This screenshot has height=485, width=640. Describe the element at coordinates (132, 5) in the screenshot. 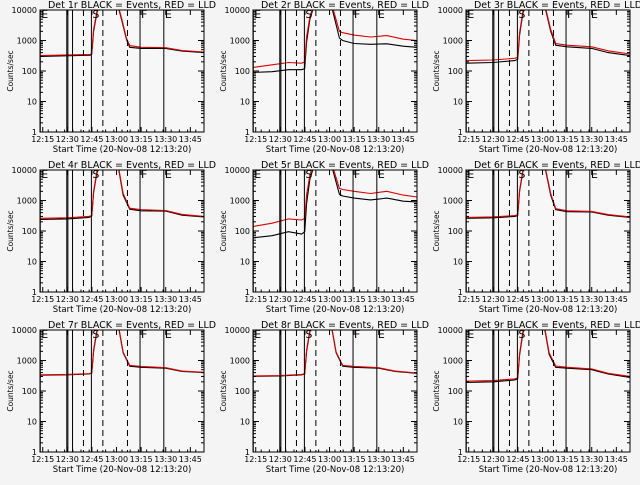

I see `chart-title: Det 1r BLACK = Events, RED = LLD` at that location.